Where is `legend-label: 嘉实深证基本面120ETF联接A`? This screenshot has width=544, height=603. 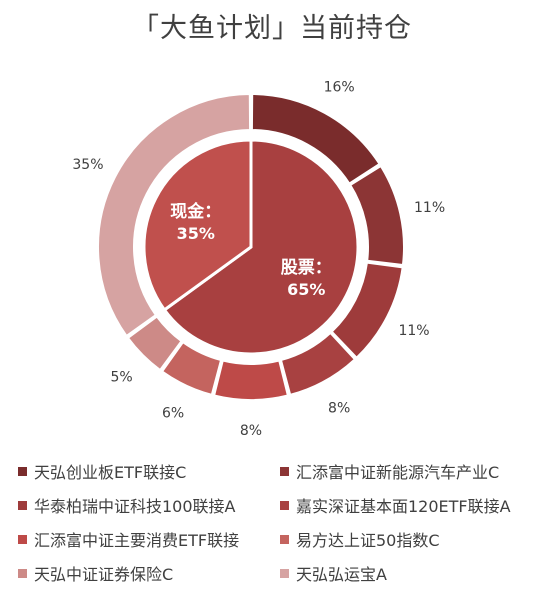
legend-label: 嘉实深证基本面120ETF联接A is located at coordinates (403, 506).